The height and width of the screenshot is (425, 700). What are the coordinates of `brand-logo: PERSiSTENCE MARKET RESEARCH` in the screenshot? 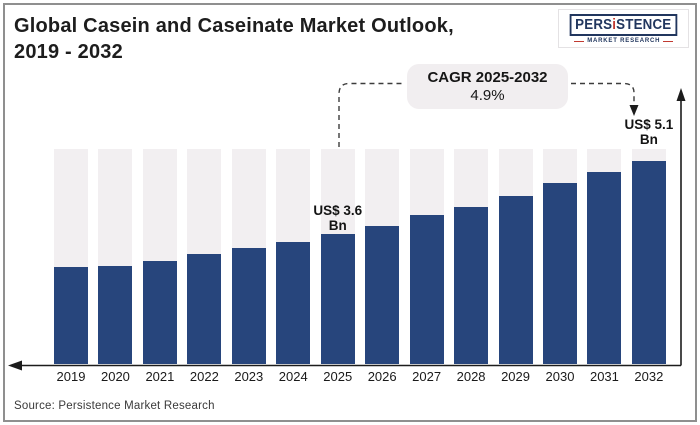 It's located at (623, 28).